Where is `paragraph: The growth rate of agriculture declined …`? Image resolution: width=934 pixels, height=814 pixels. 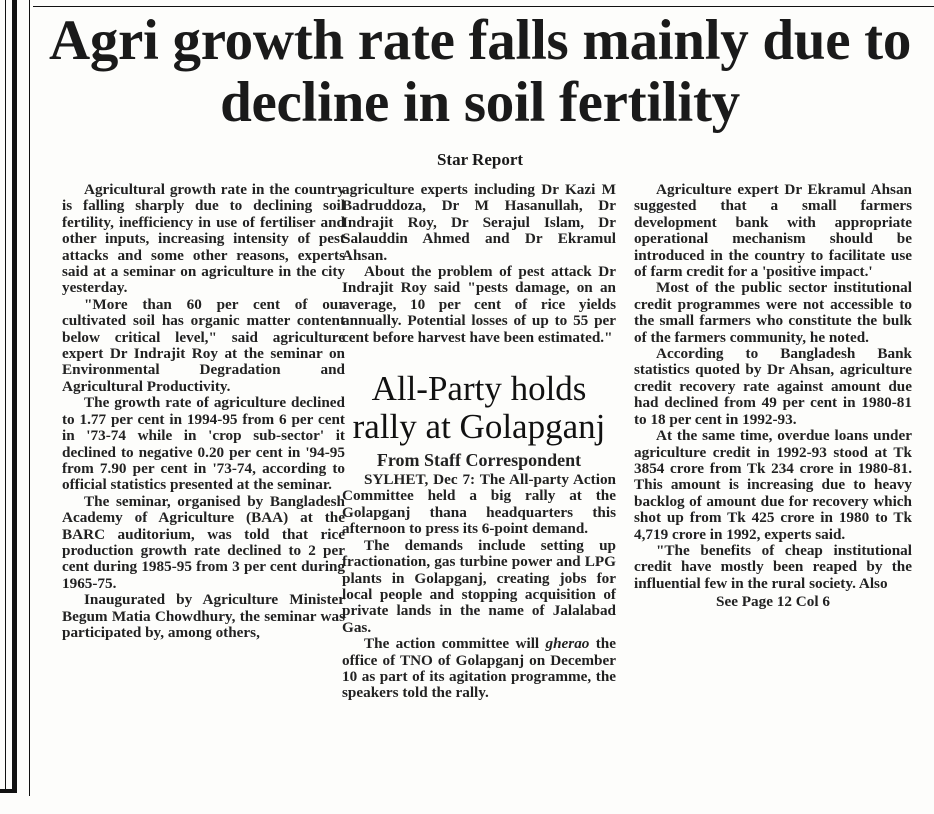
paragraph: The growth rate of agriculture declined … is located at coordinates (203, 444).